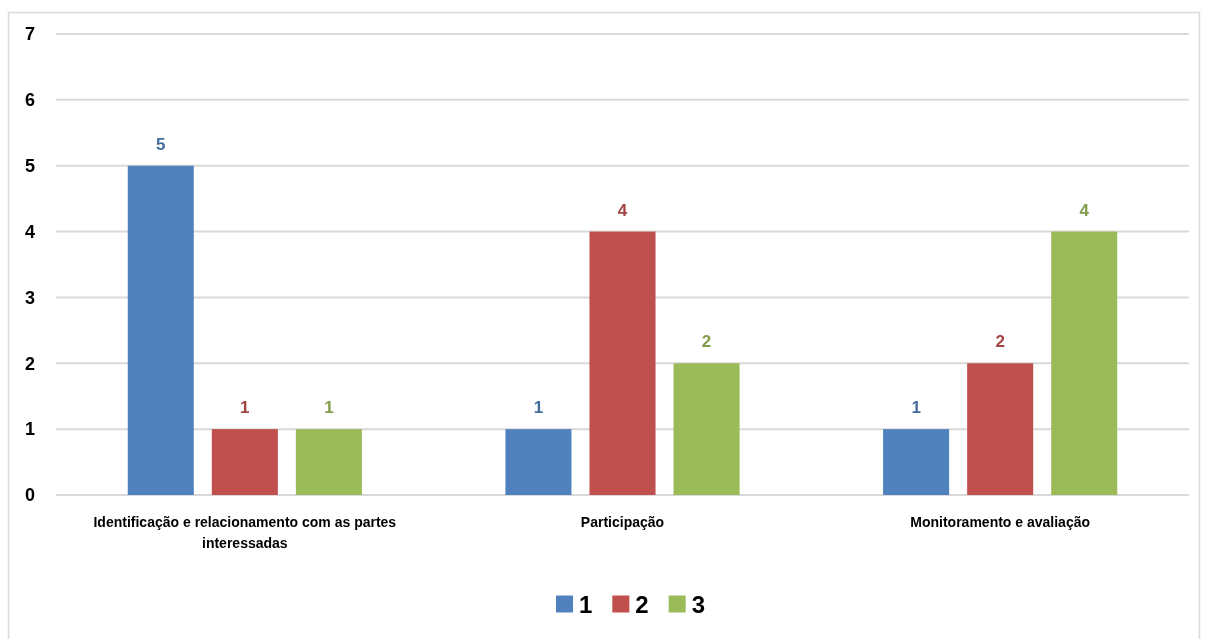 The width and height of the screenshot is (1205, 639). What do you see at coordinates (1000, 522) in the screenshot?
I see `x-tick-label: Monitoramento e avaliação` at bounding box center [1000, 522].